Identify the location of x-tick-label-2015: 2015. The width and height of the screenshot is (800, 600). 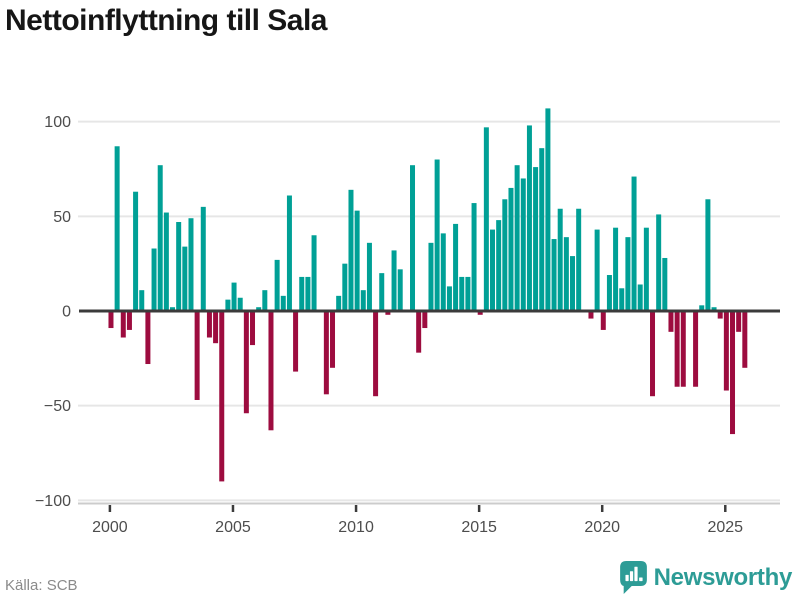
(479, 527).